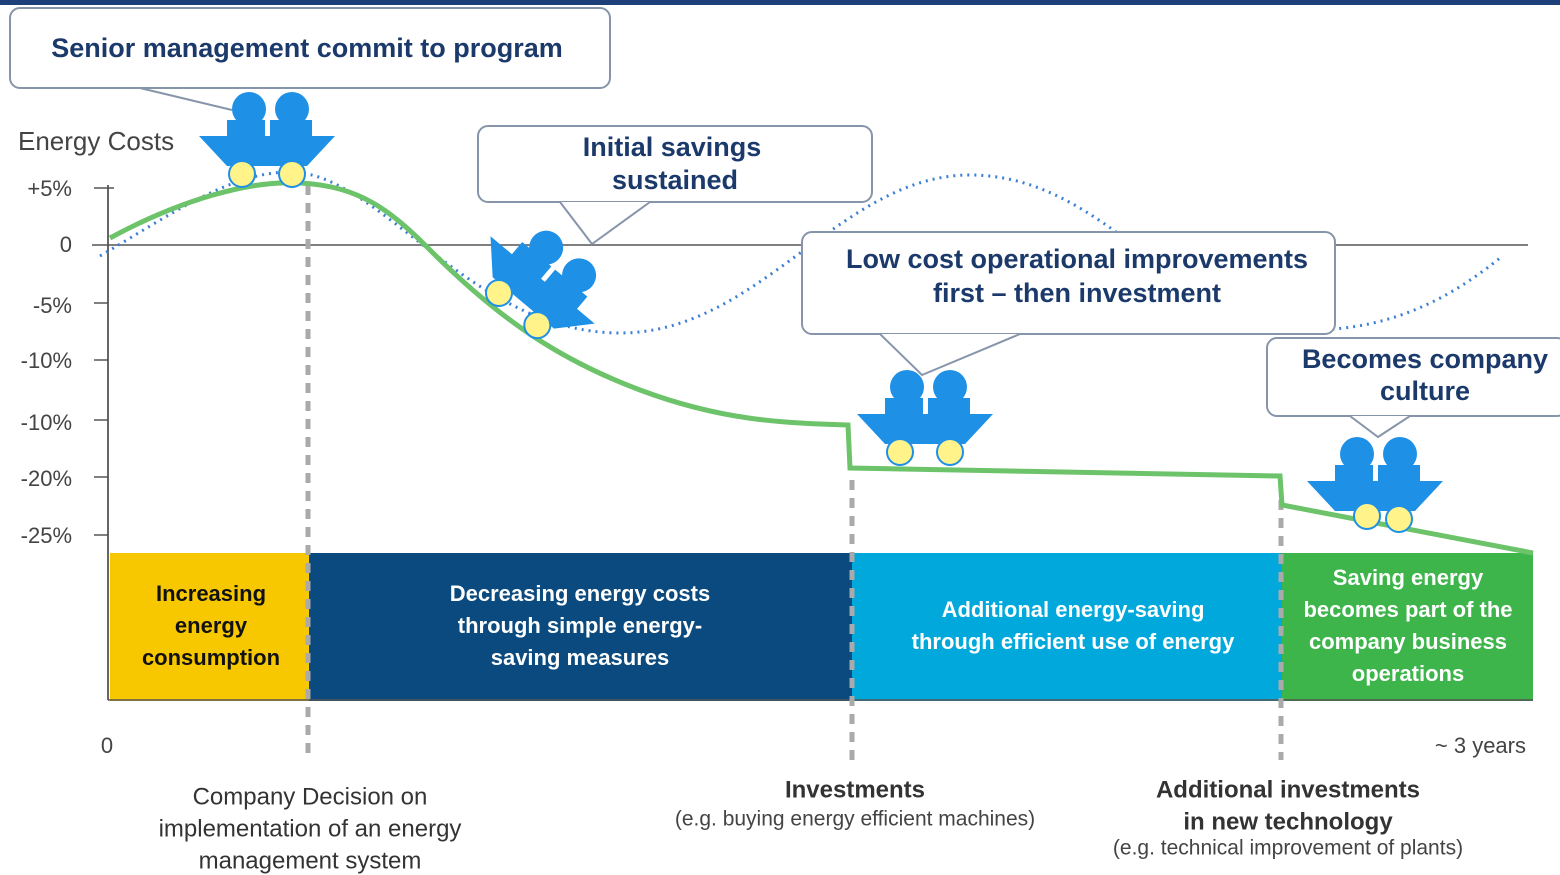 This screenshot has width=1560, height=875. Describe the element at coordinates (1288, 821) in the screenshot. I see `milestone-text: in new technology` at that location.